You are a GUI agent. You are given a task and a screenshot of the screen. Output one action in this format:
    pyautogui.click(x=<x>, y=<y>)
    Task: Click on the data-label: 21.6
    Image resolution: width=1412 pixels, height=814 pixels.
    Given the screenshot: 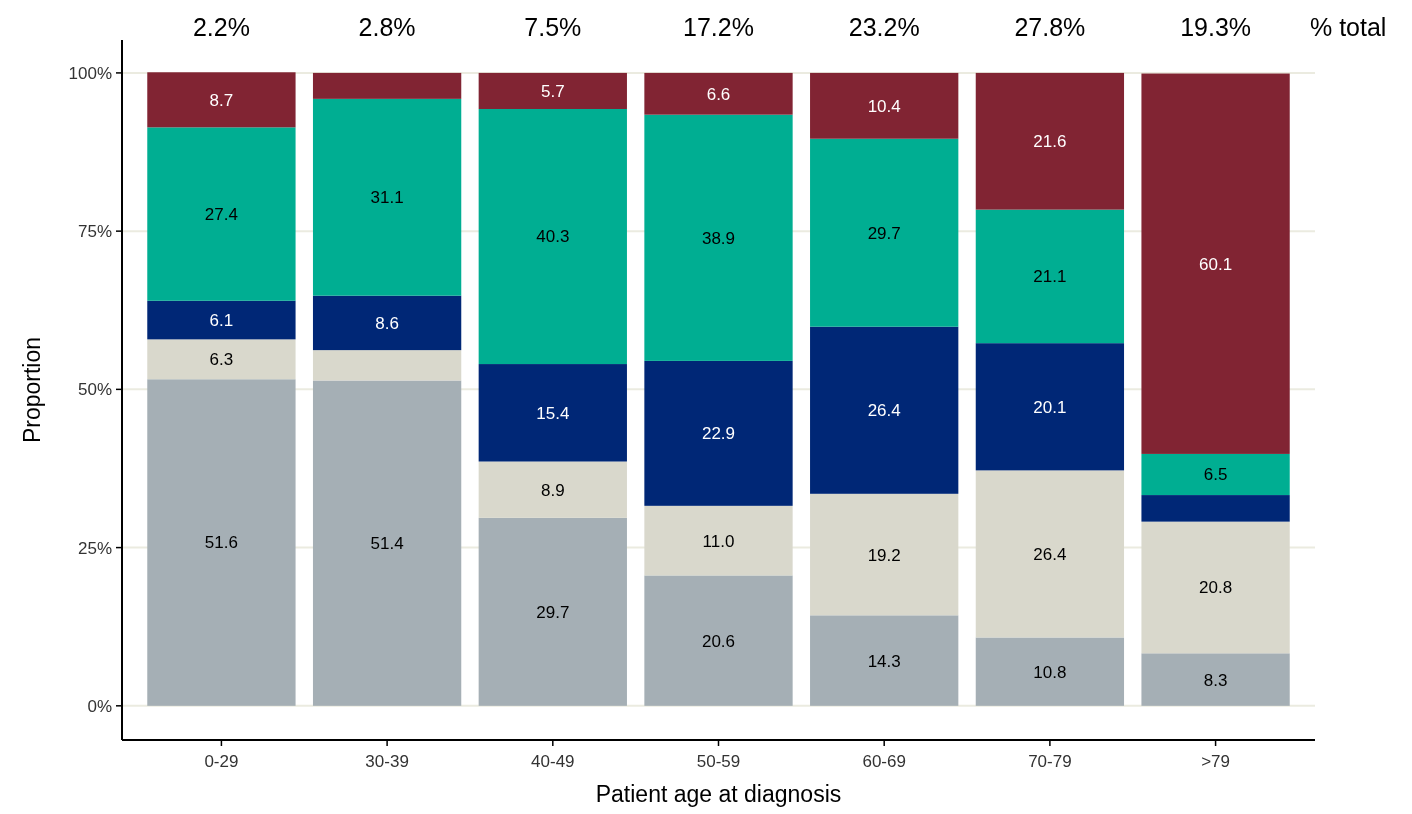 What is the action you would take?
    pyautogui.click(x=1050, y=142)
    